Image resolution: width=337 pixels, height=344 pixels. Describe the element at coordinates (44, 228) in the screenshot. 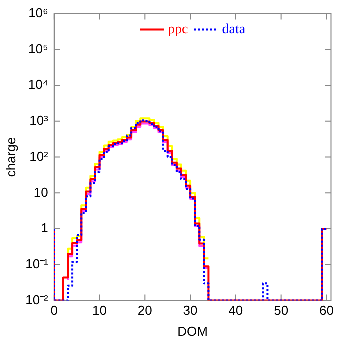

I see `y-tick-label: 1` at that location.